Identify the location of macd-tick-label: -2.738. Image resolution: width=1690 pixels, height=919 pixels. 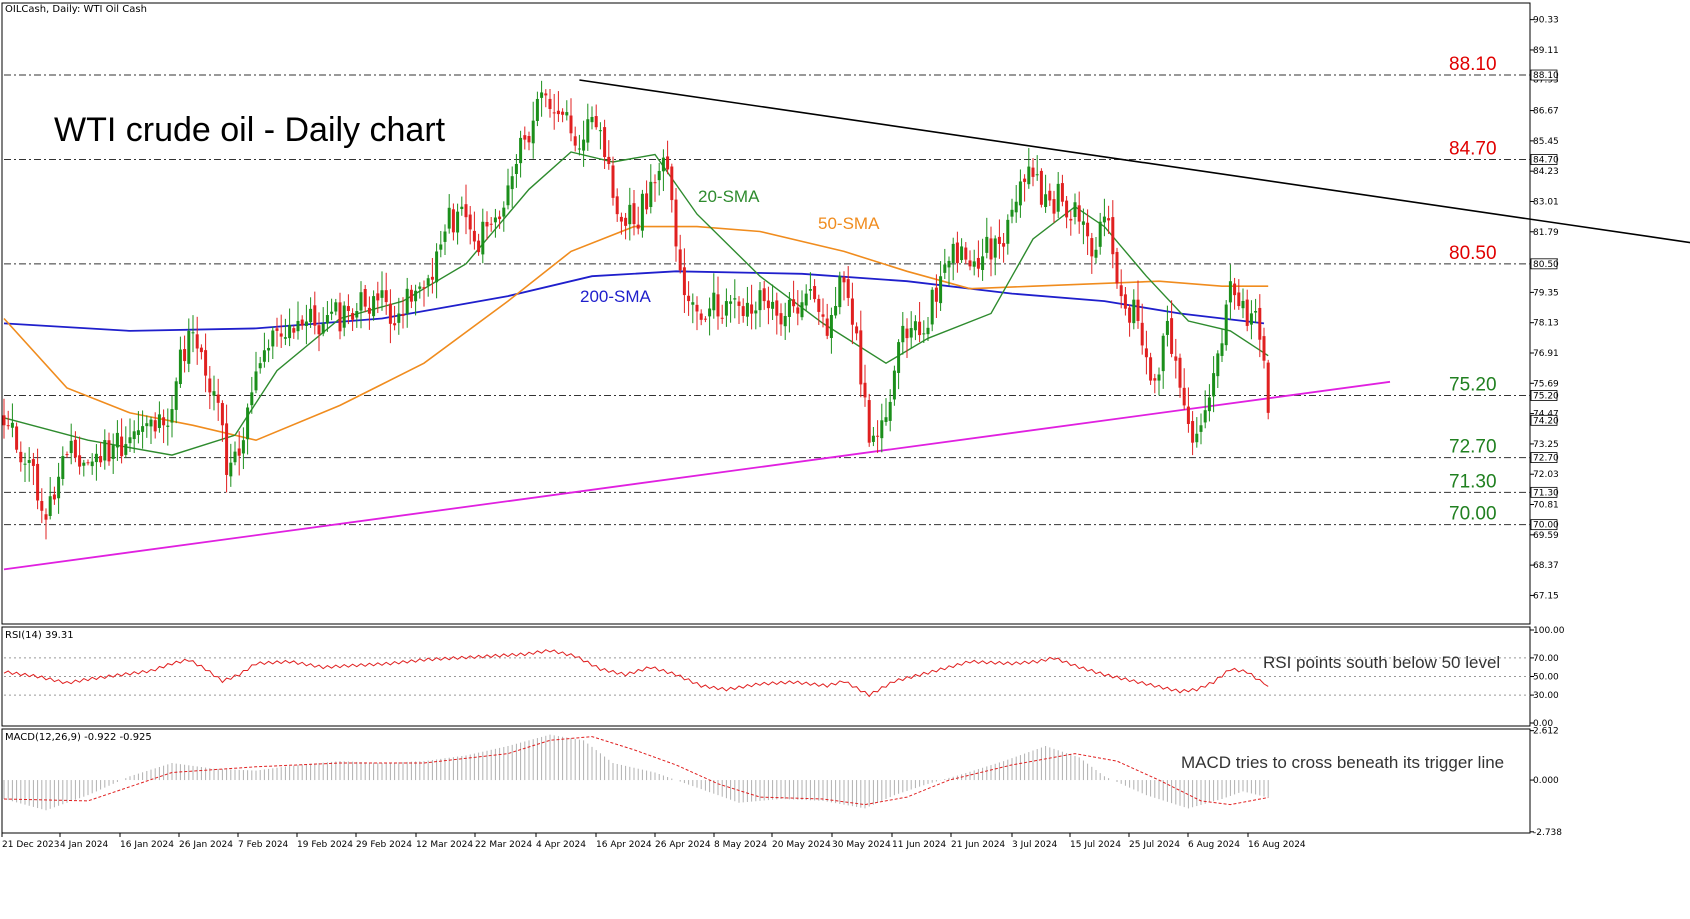
(1547, 833).